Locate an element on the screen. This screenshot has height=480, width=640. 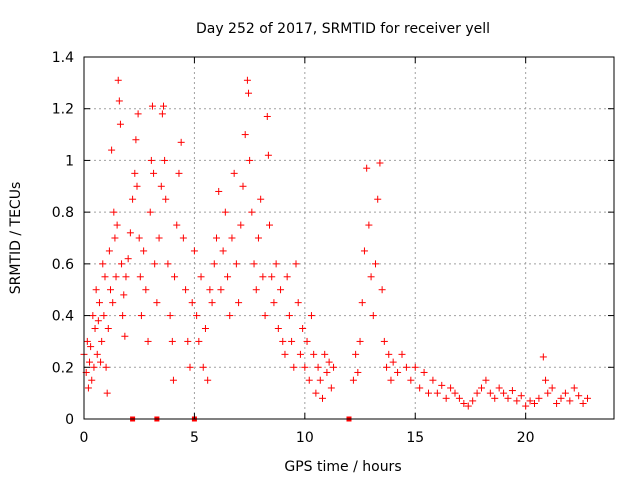
x-axis-label: GPS time / hours is located at coordinates (342, 467).